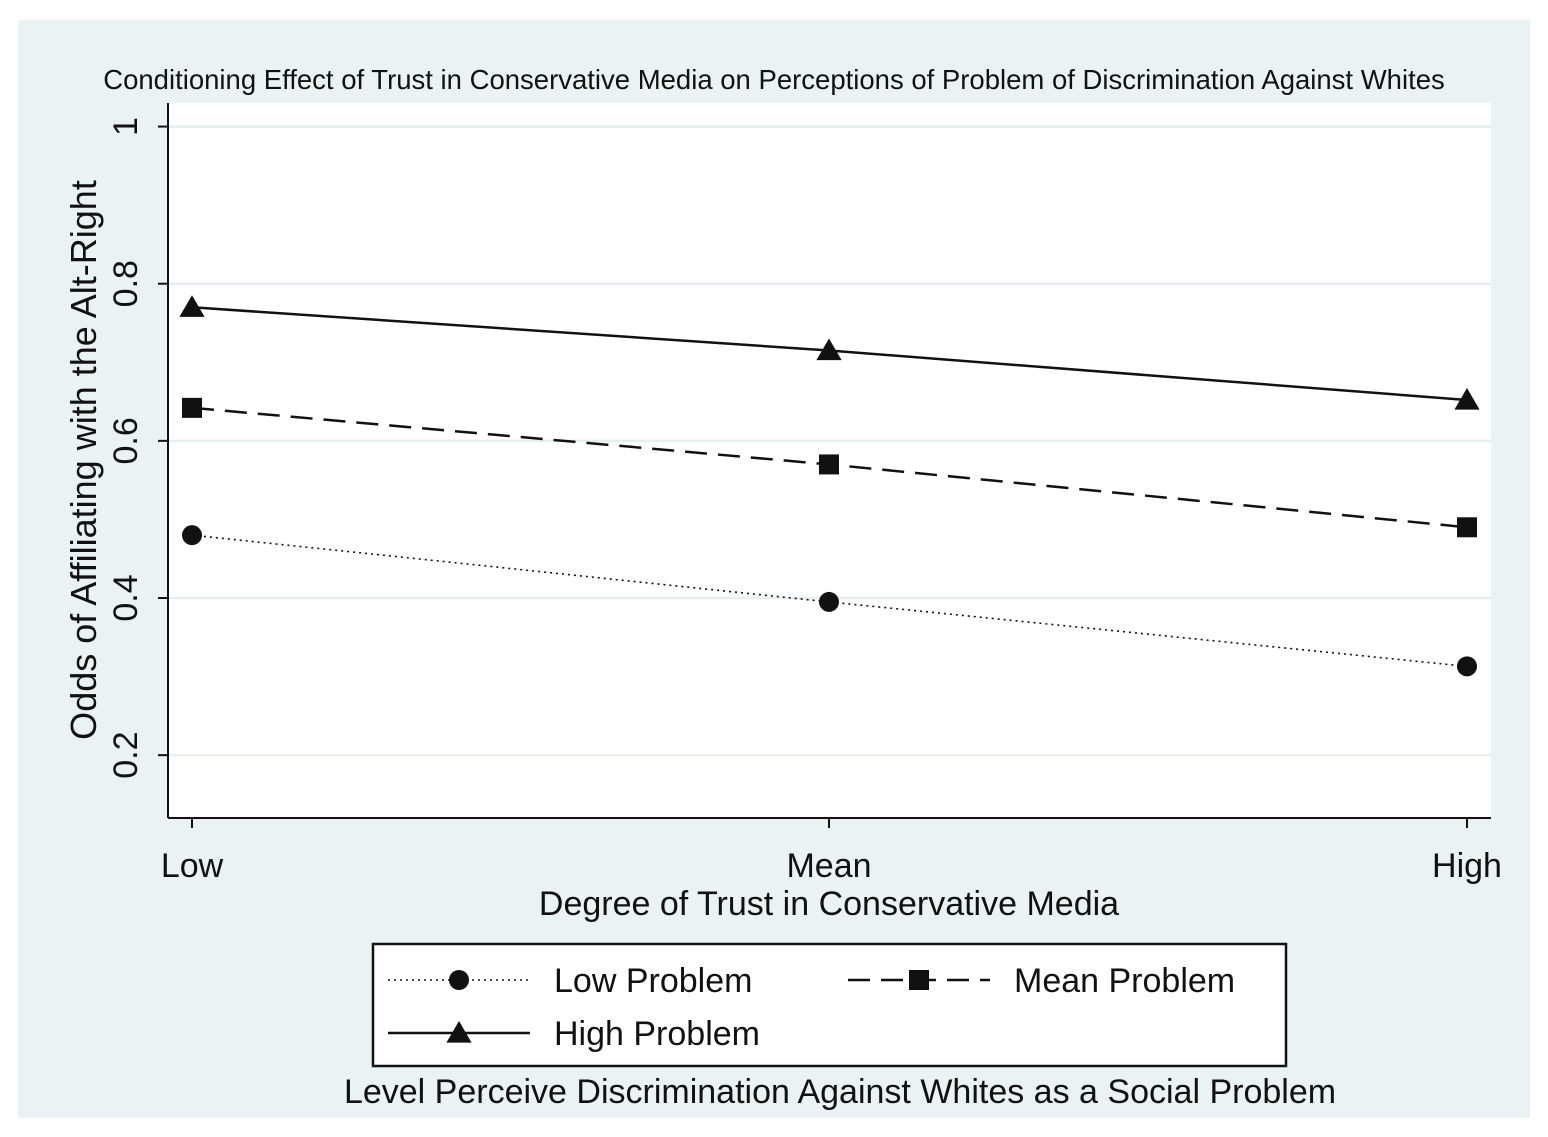 Image resolution: width=1548 pixels, height=1137 pixels. I want to click on y-axis-label: Odds of Affiliating with the Alt-Right, so click(83, 460).